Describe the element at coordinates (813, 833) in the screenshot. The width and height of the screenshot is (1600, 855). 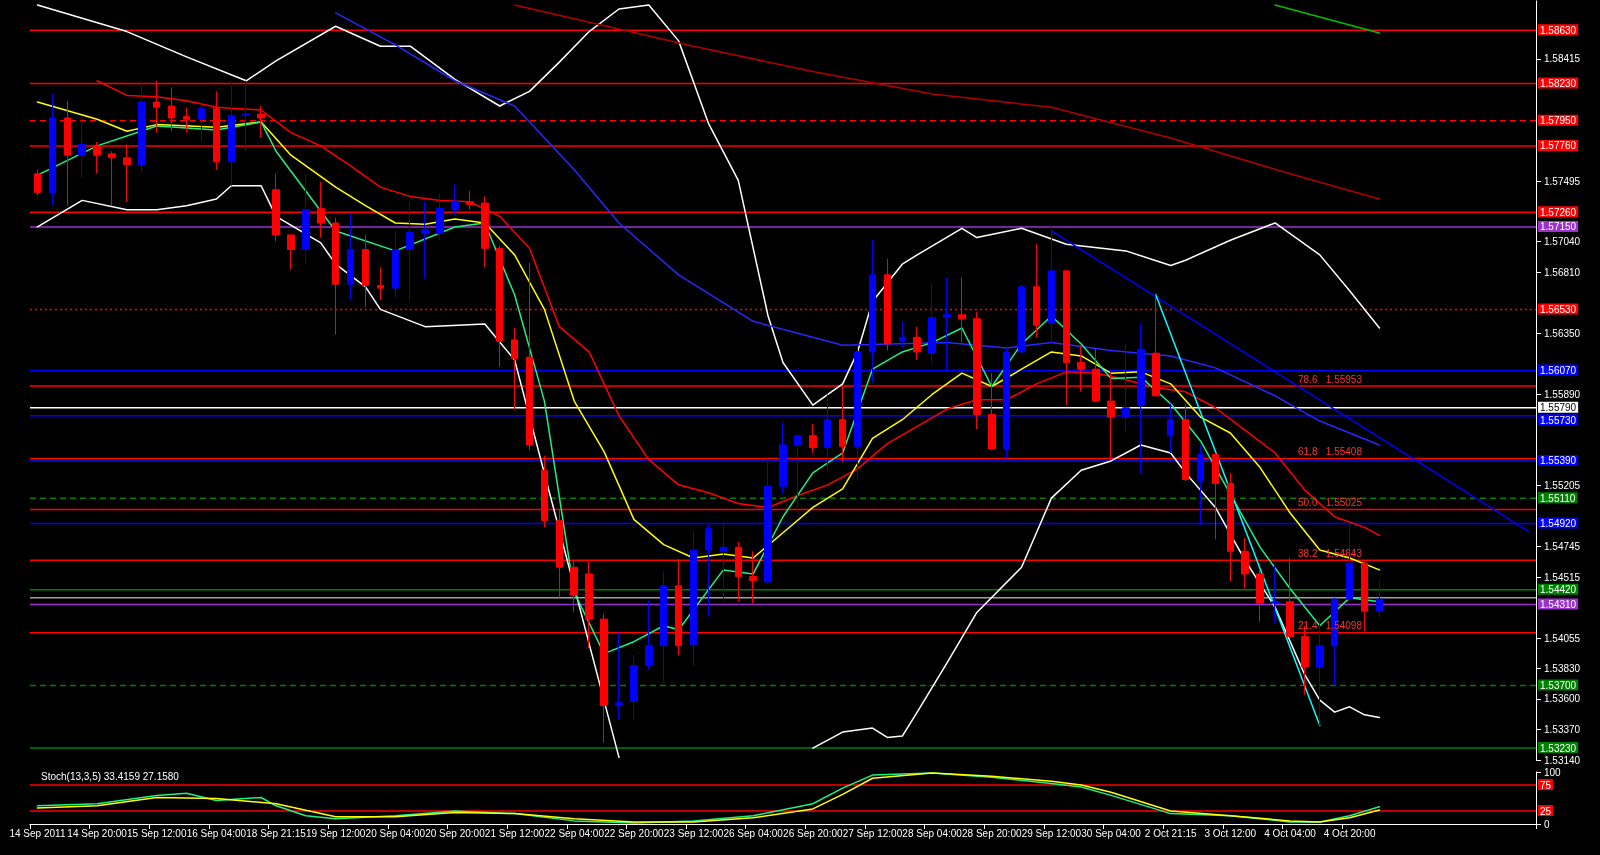
I see `x-tick-label: 26 Sep 20:00` at that location.